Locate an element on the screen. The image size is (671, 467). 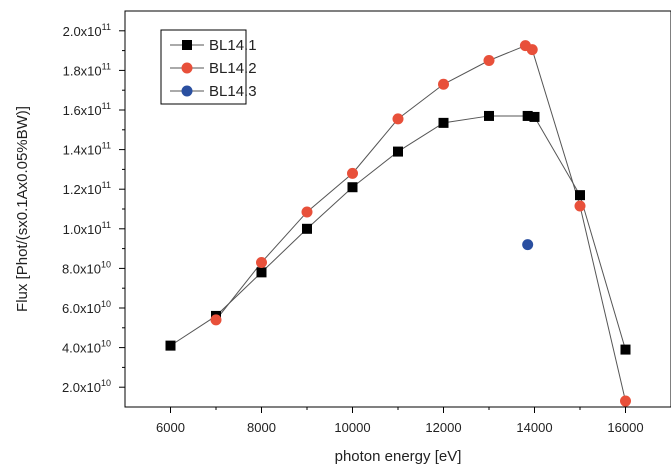
x-tick-label: 10000 is located at coordinates (352, 427).